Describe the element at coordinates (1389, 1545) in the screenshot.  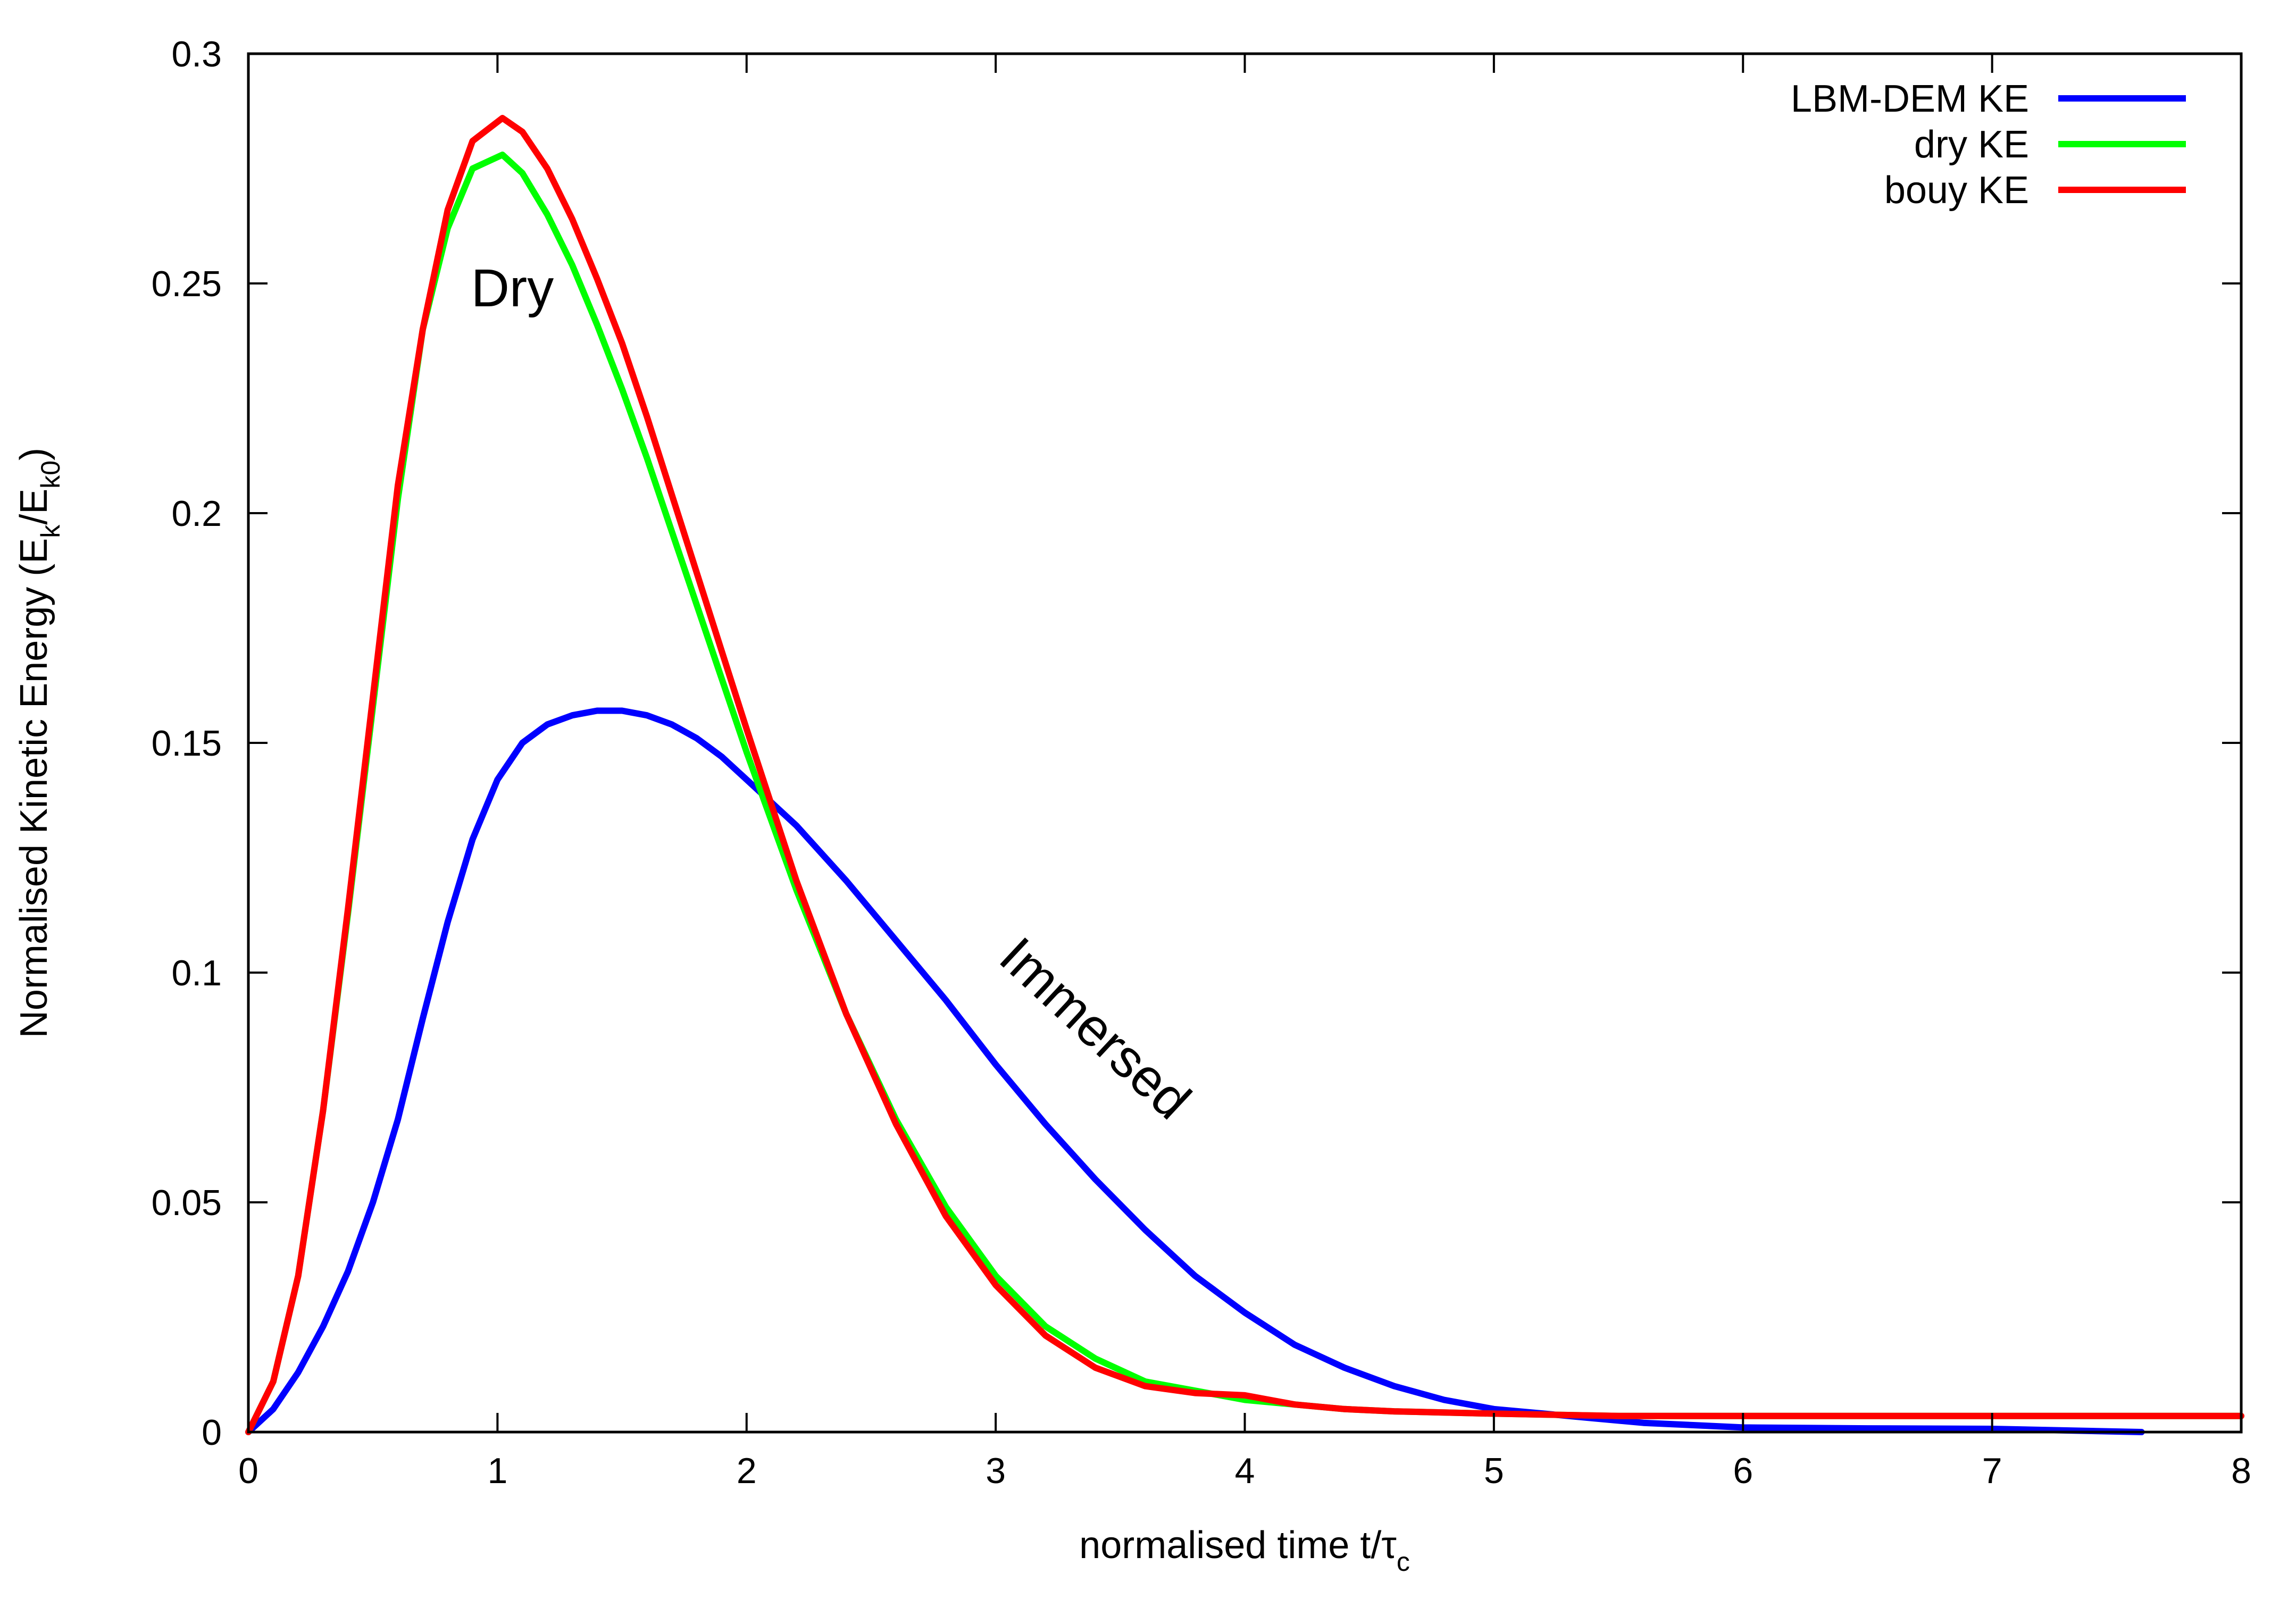
I see `x-axis-title-tau: τ` at that location.